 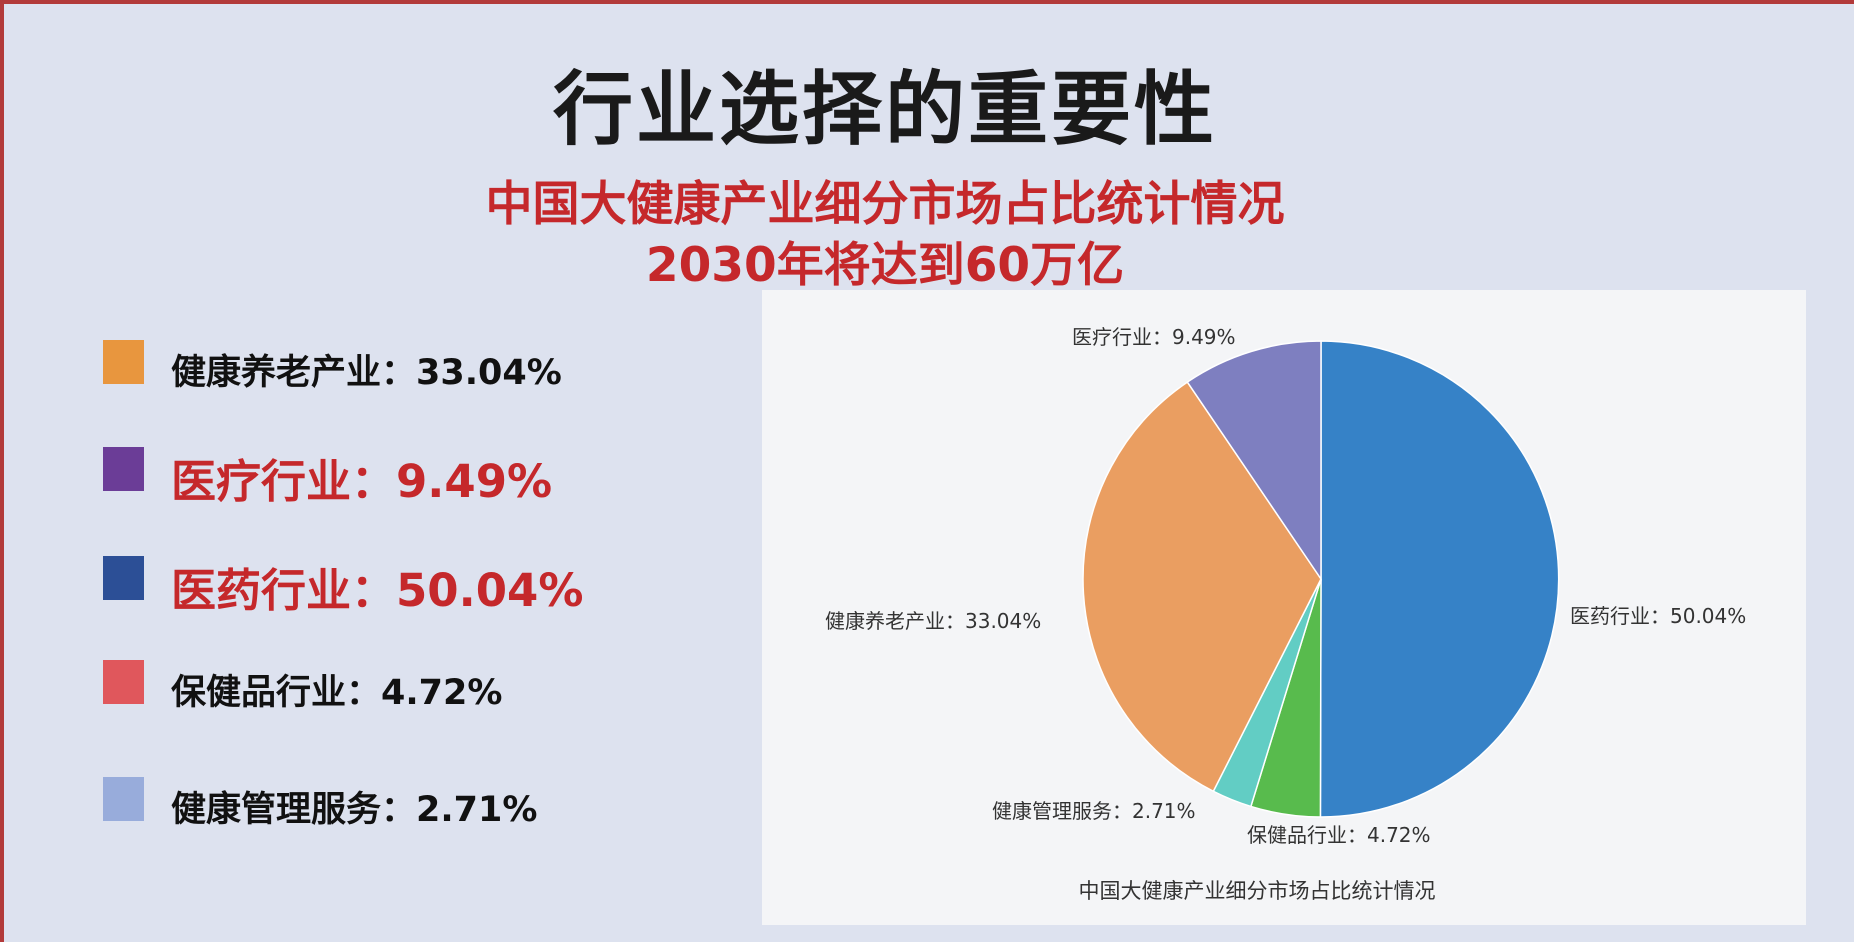 I want to click on legend-swatch-eldercare, so click(x=123, y=362).